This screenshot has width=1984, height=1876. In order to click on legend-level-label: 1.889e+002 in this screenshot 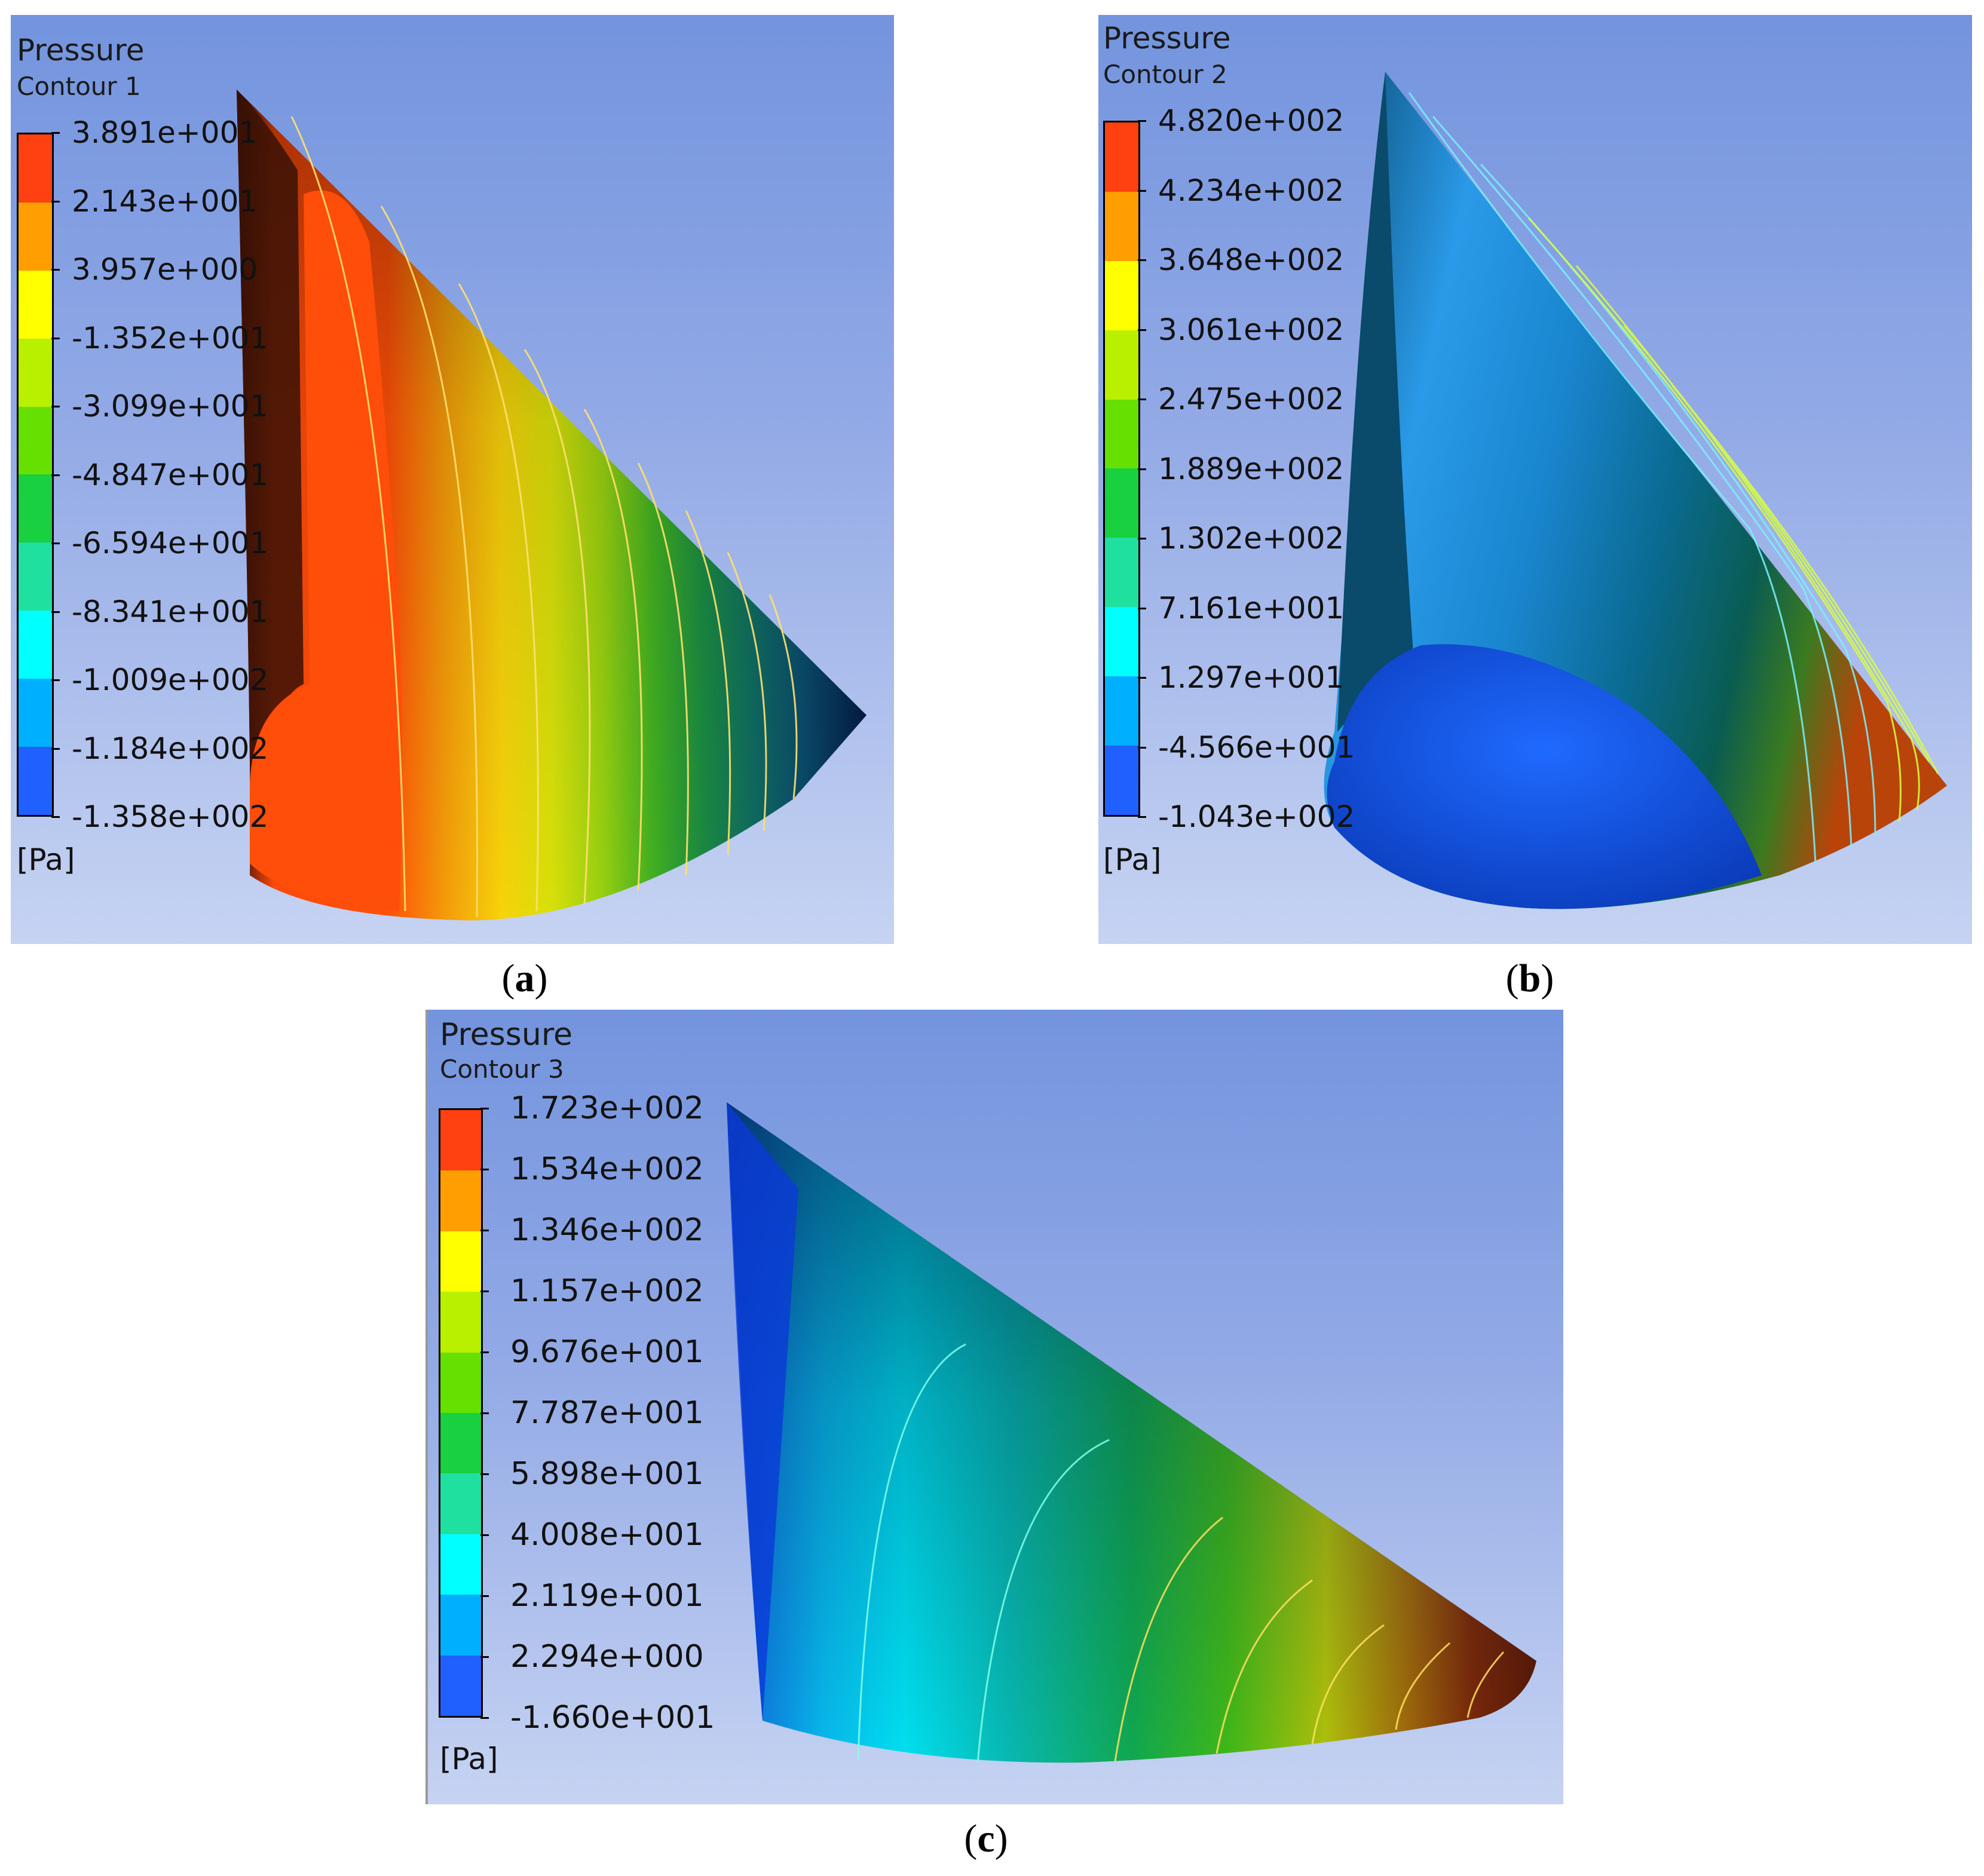, I will do `click(1251, 468)`.